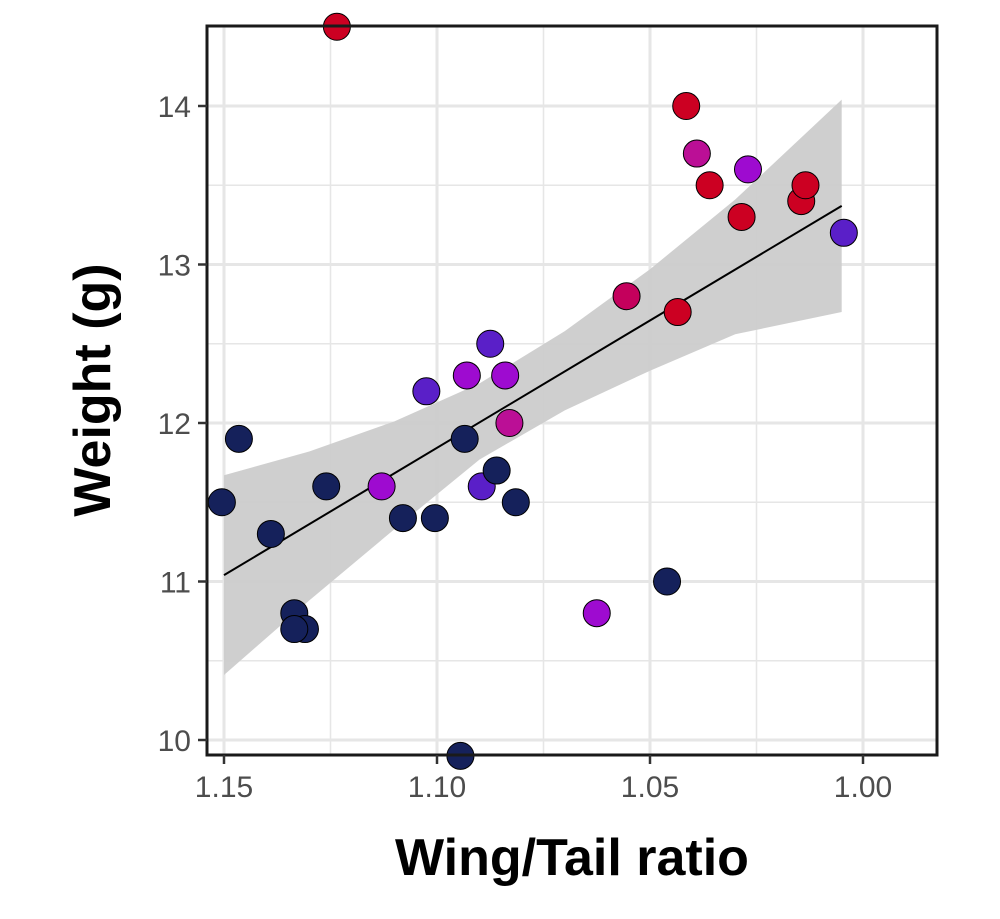  What do you see at coordinates (175, 583) in the screenshot?
I see `y-tick-label: 11` at bounding box center [175, 583].